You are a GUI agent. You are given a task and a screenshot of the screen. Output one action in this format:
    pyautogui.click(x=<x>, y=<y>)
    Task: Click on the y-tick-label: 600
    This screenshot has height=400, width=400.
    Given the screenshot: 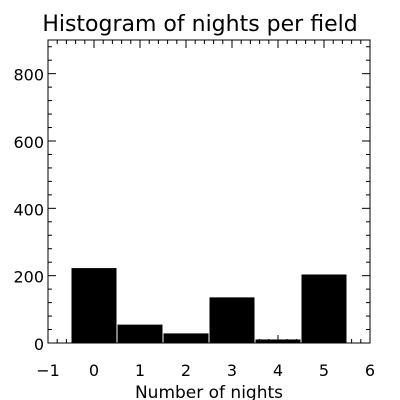 What is the action you would take?
    pyautogui.click(x=28, y=142)
    